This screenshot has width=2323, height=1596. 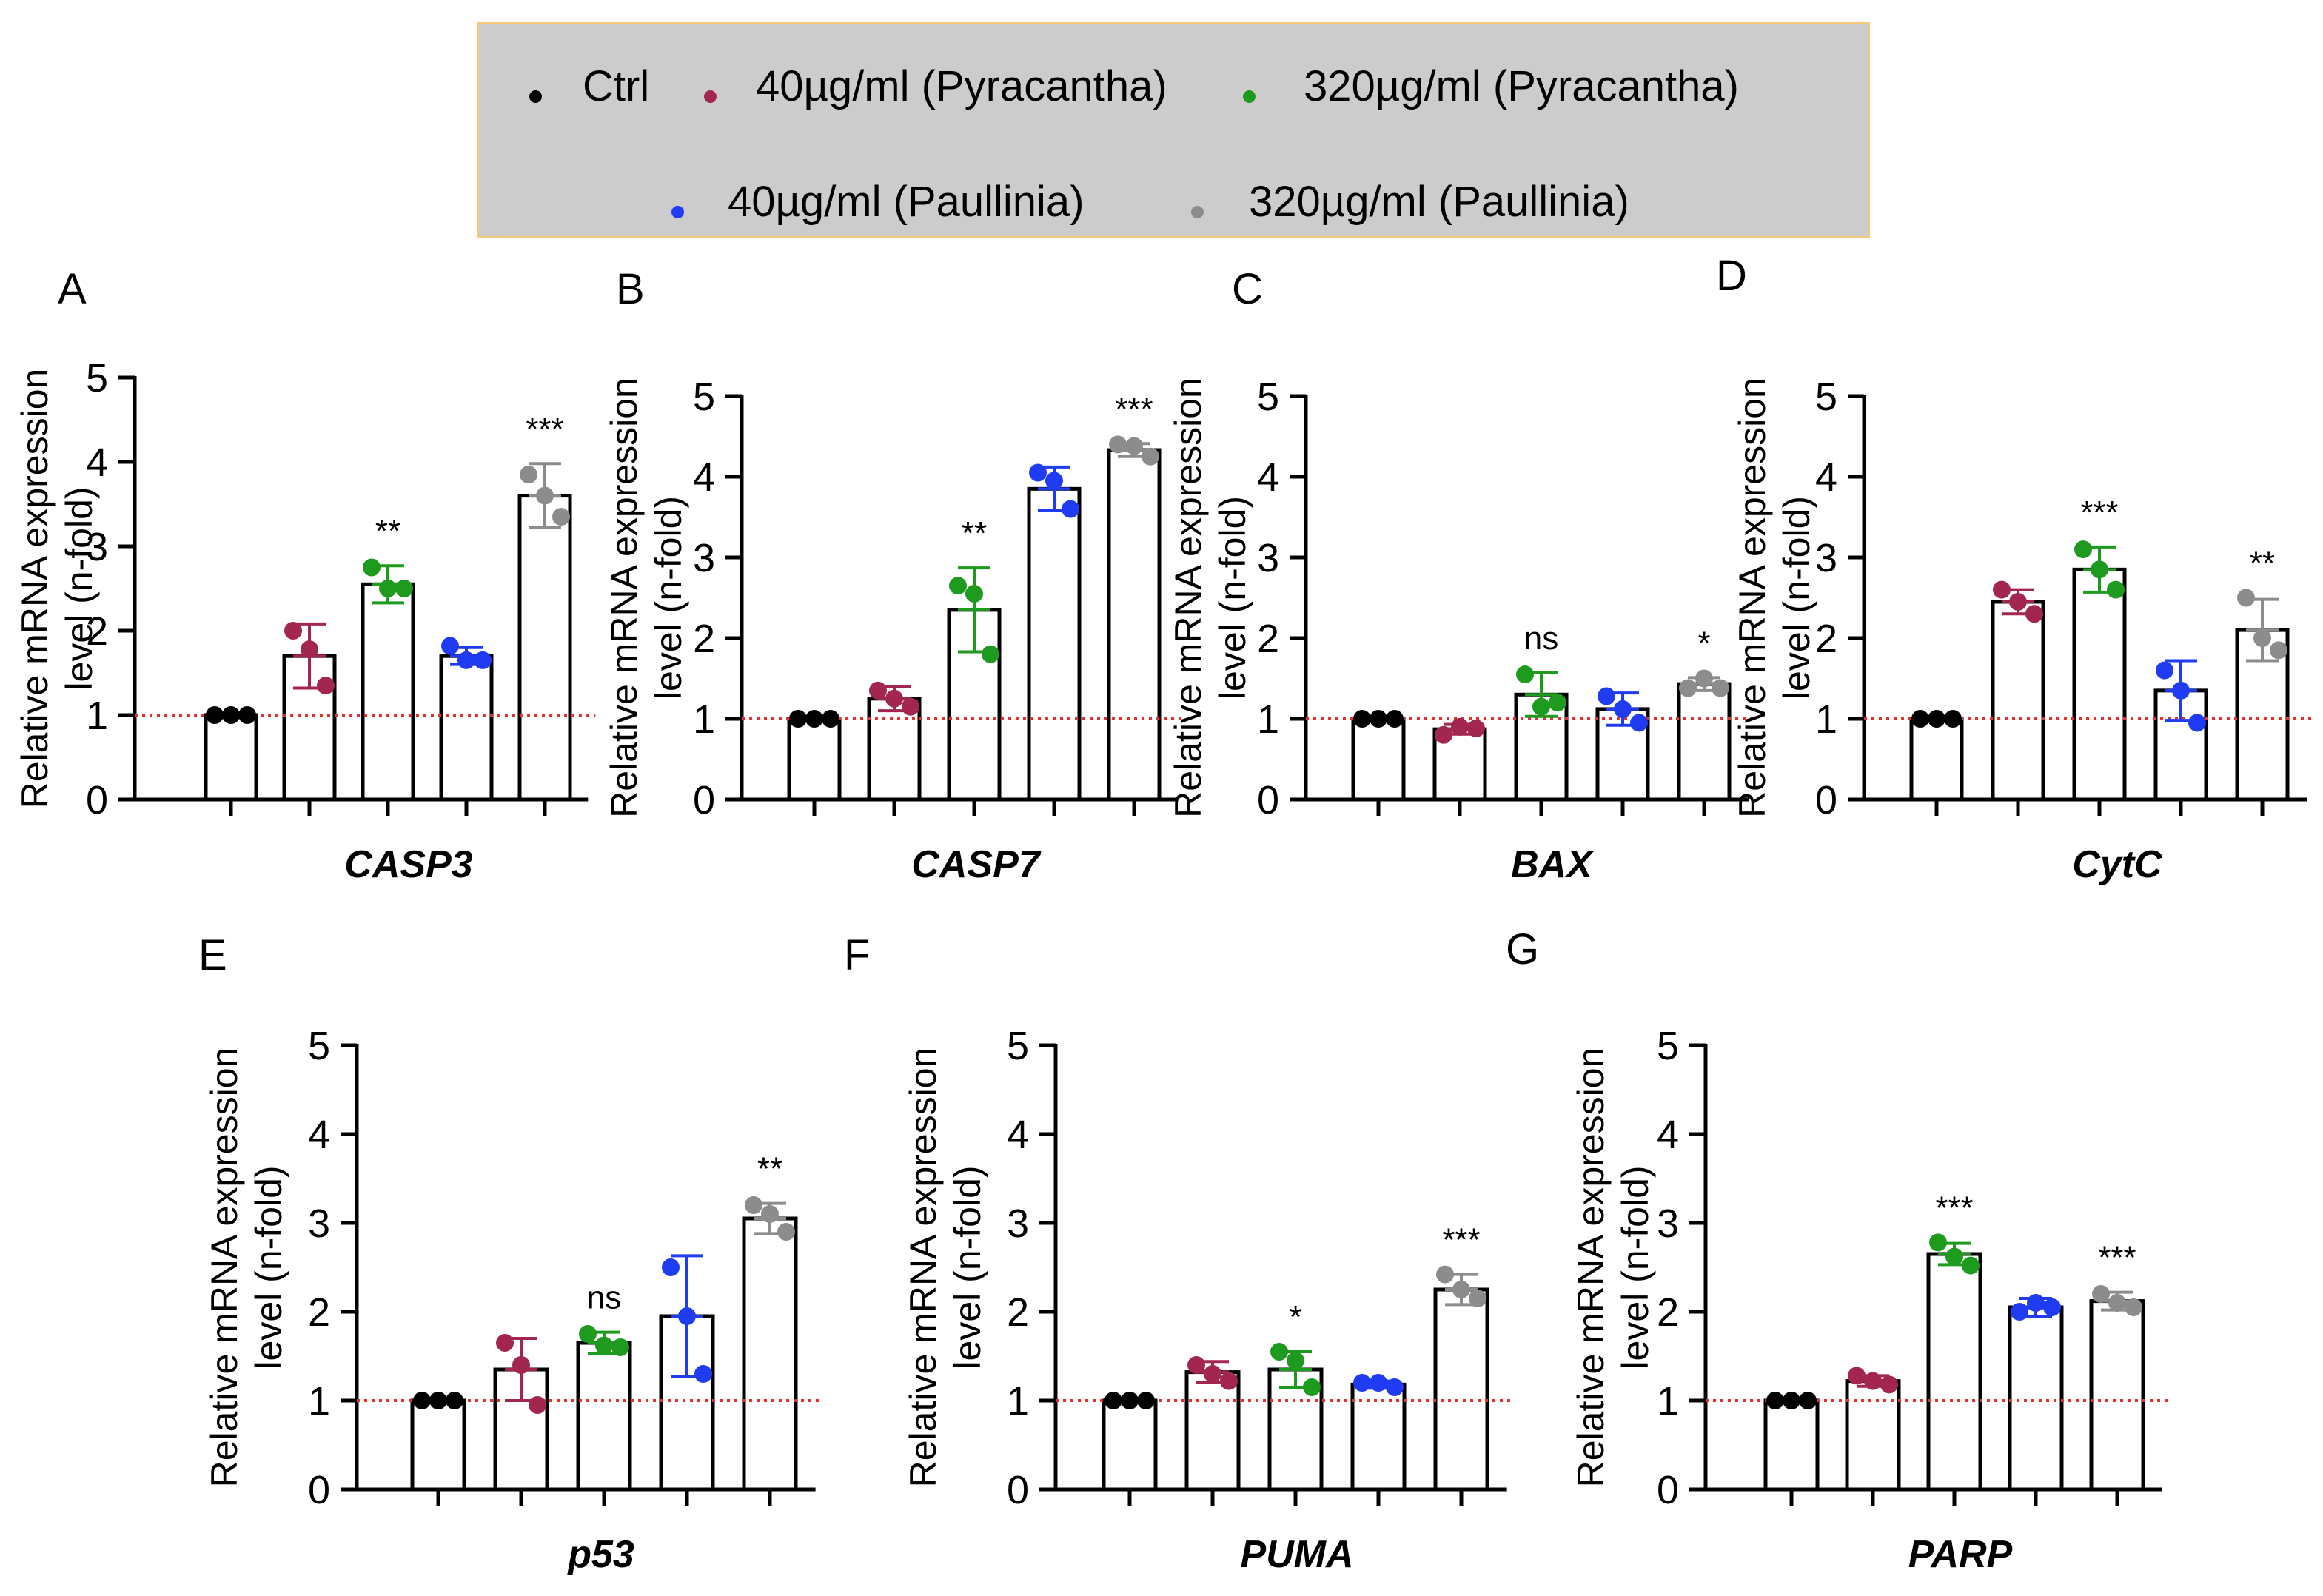 I want to click on panel-letter: A, so click(x=72, y=289).